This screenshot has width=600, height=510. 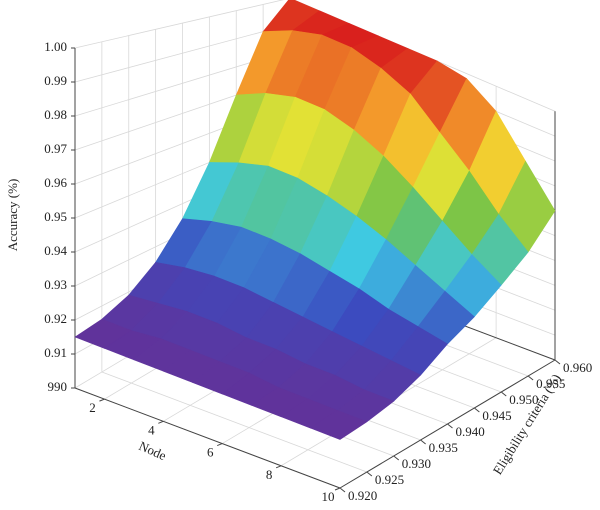 What do you see at coordinates (58, 386) in the screenshot?
I see `z-tick-label: 990` at bounding box center [58, 386].